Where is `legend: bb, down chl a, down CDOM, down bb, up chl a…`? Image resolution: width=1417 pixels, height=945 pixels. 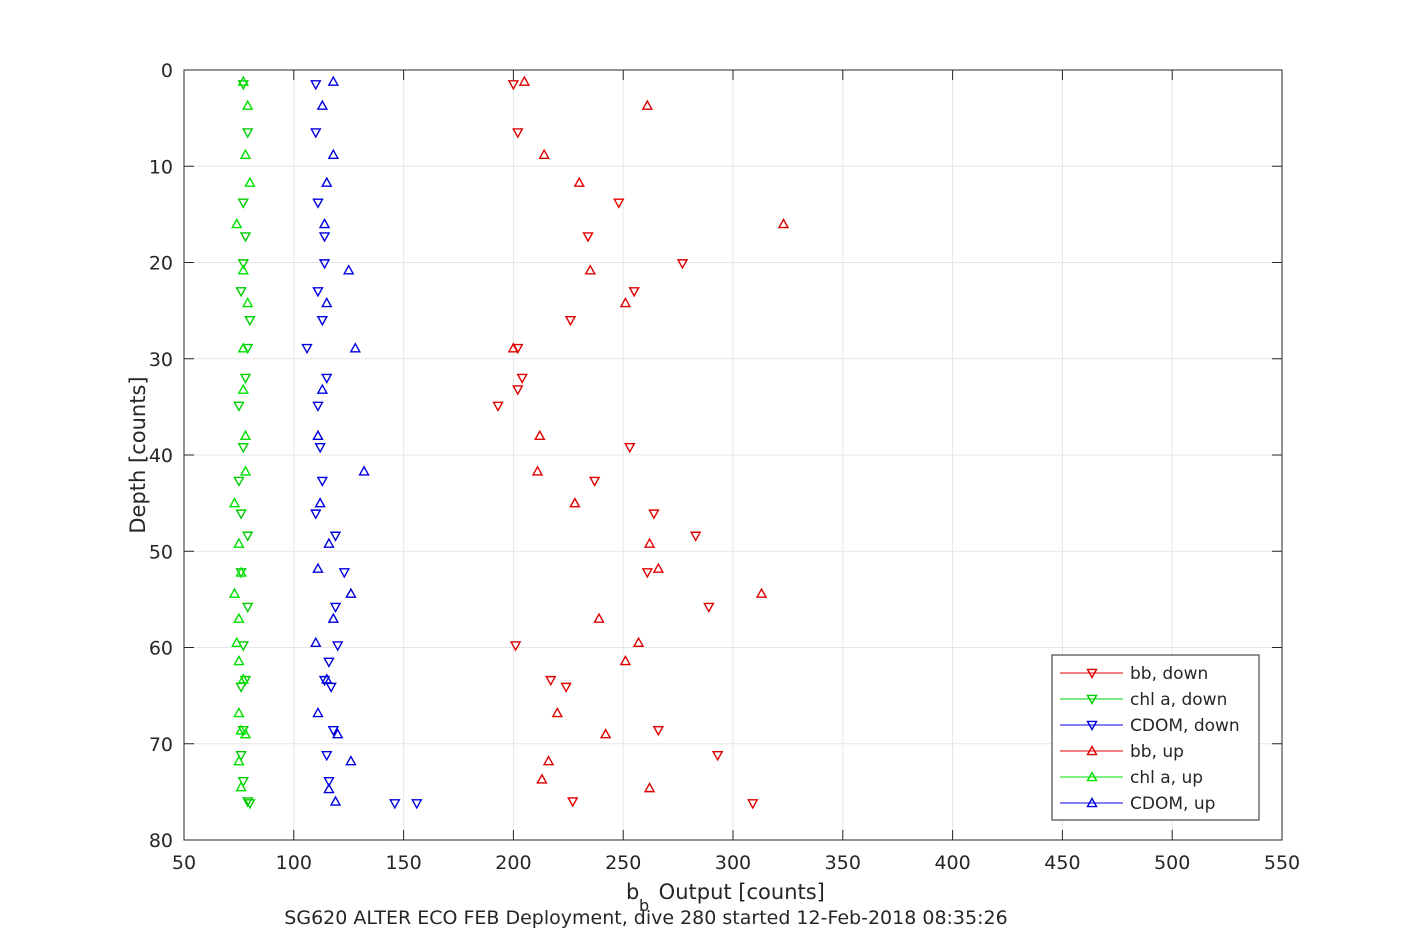 legend: bb, down chl a, down CDOM, down bb, up chl a… is located at coordinates (1155, 737).